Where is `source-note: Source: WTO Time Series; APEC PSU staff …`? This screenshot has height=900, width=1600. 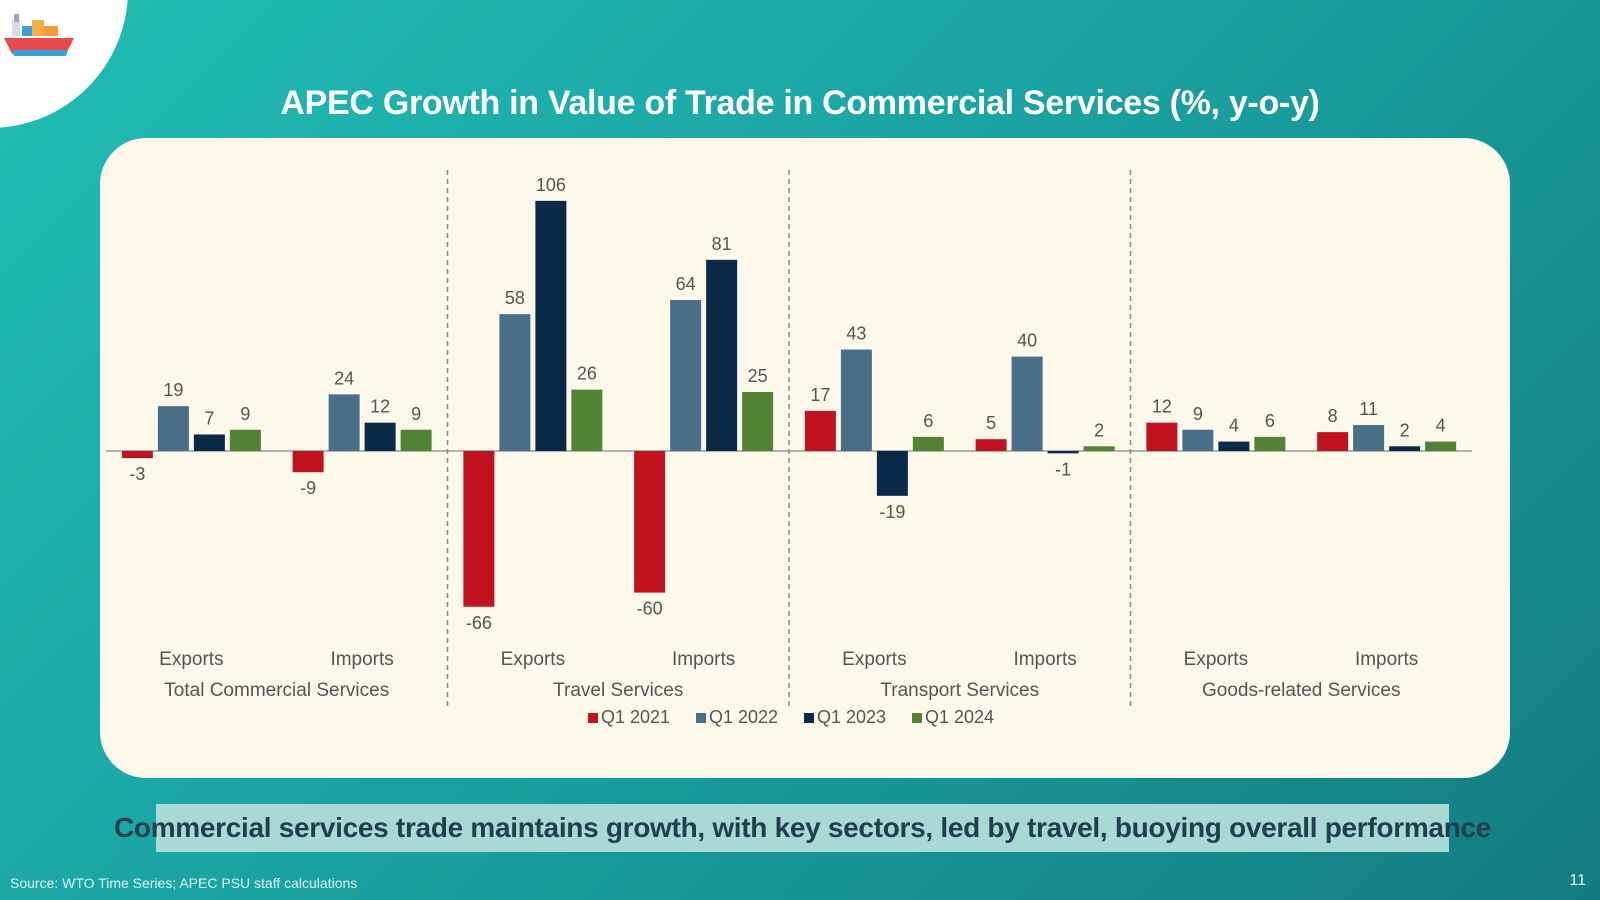 source-note: Source: WTO Time Series; APEC PSU staff … is located at coordinates (184, 883).